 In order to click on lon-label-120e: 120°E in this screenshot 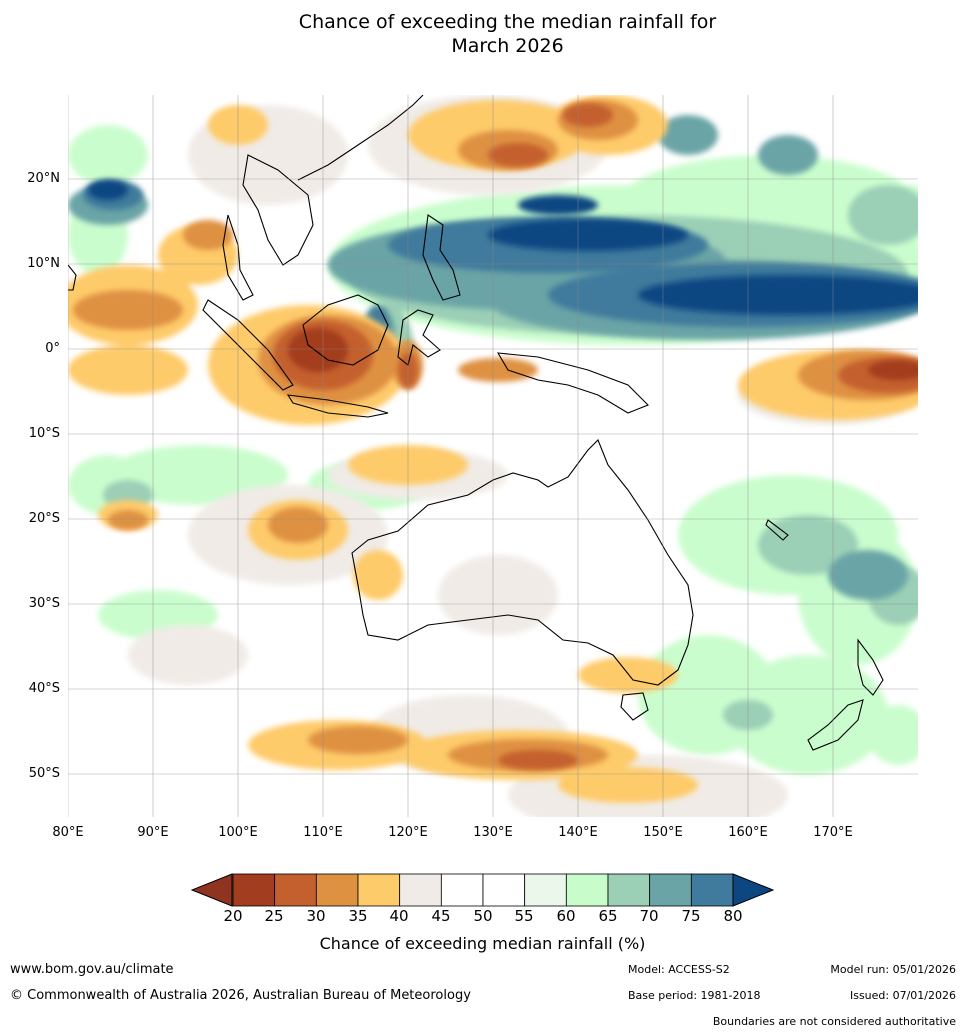, I will do `click(408, 832)`.